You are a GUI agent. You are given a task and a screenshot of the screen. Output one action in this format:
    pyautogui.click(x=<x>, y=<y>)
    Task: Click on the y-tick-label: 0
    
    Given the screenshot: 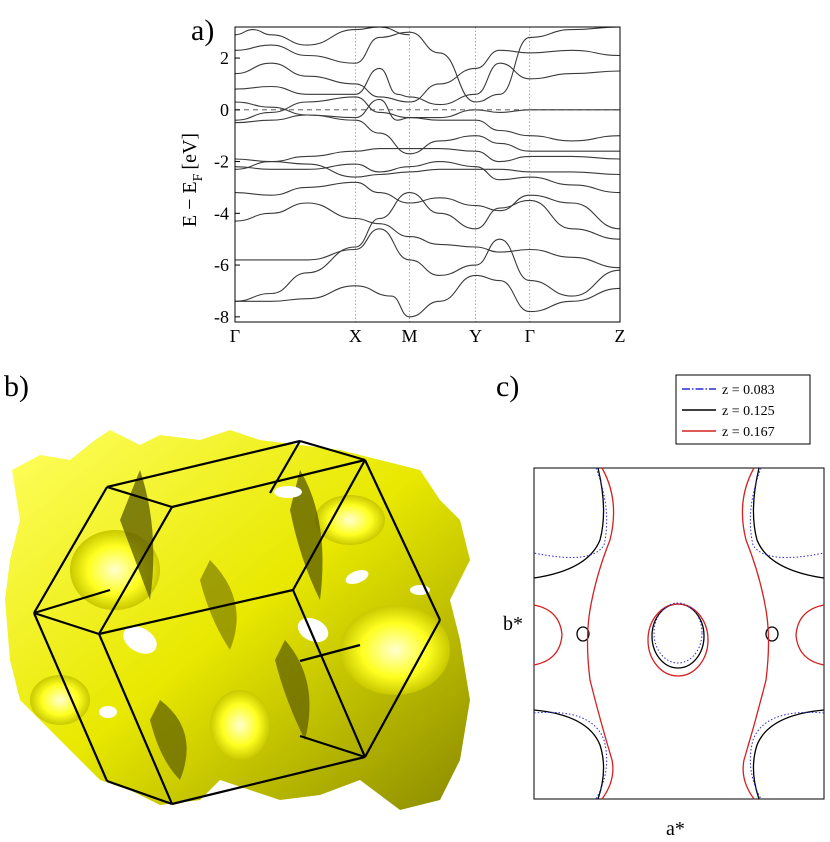 What is the action you would take?
    pyautogui.click(x=224, y=110)
    